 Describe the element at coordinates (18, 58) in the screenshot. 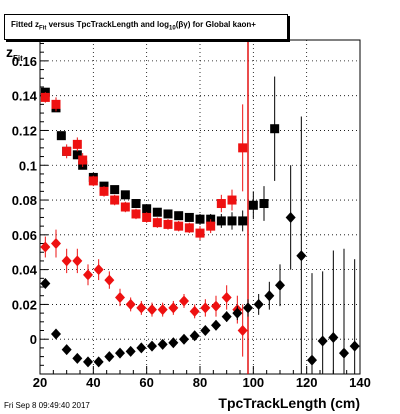

I see `y-axis-title-sub: Fit` at that location.